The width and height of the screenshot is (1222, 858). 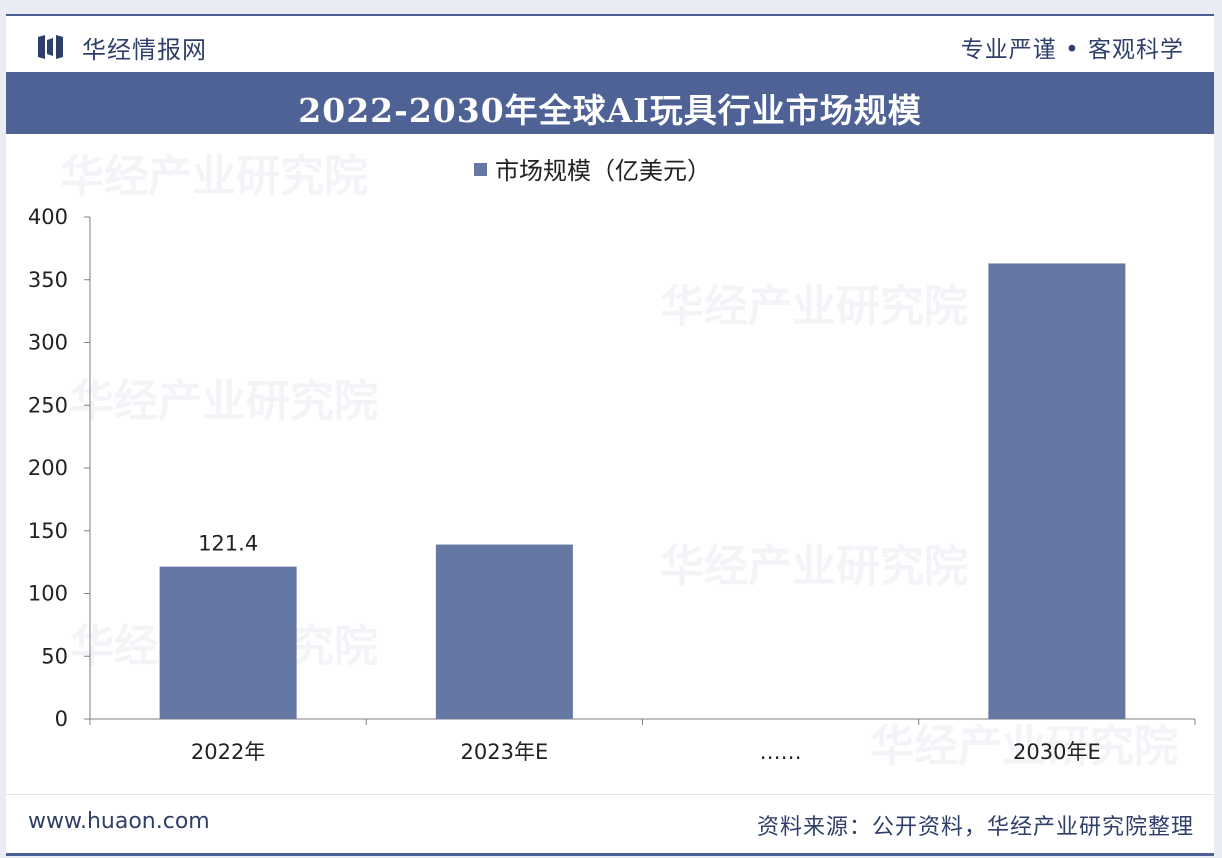 What do you see at coordinates (61, 719) in the screenshot?
I see `y-tick-label: 0` at bounding box center [61, 719].